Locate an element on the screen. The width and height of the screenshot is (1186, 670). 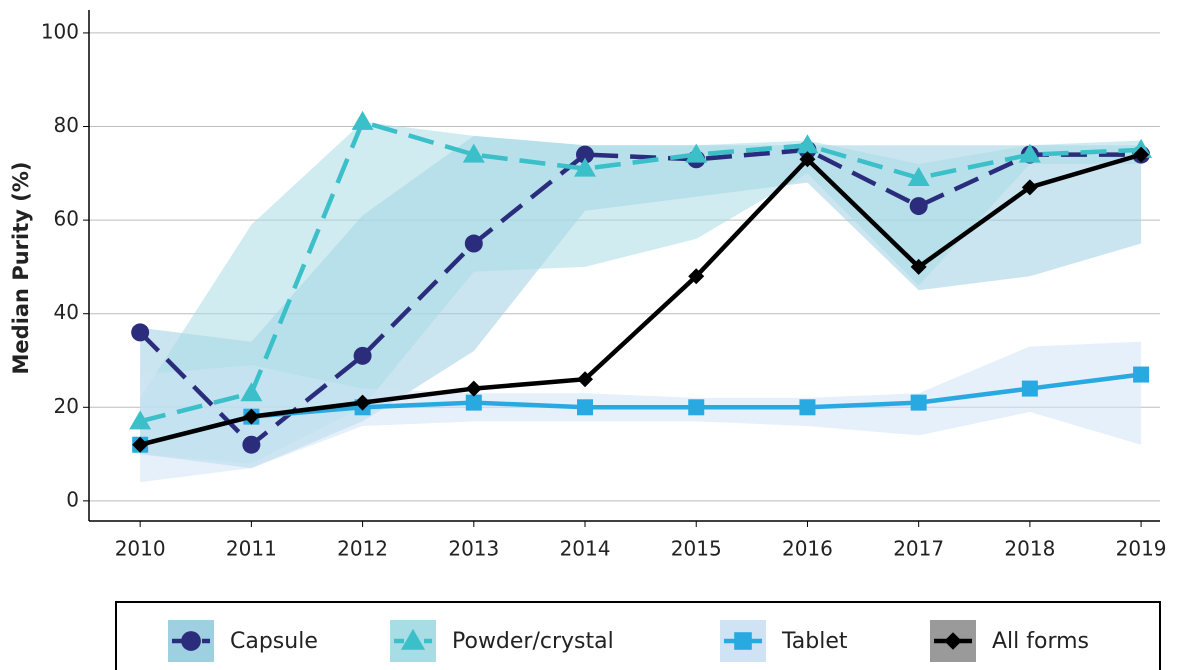
x-tick-label: 2010 is located at coordinates (140, 549).